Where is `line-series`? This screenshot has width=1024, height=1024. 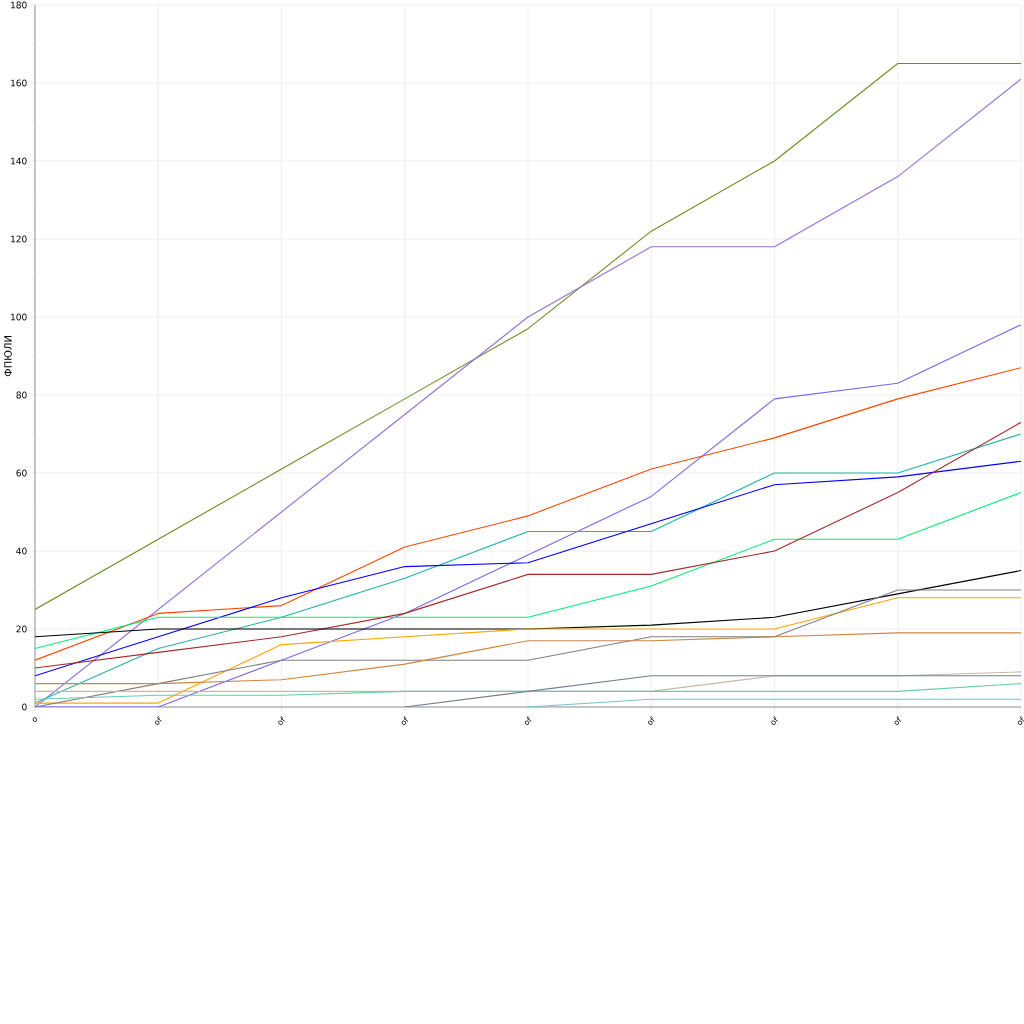
line-series is located at coordinates (528, 658).